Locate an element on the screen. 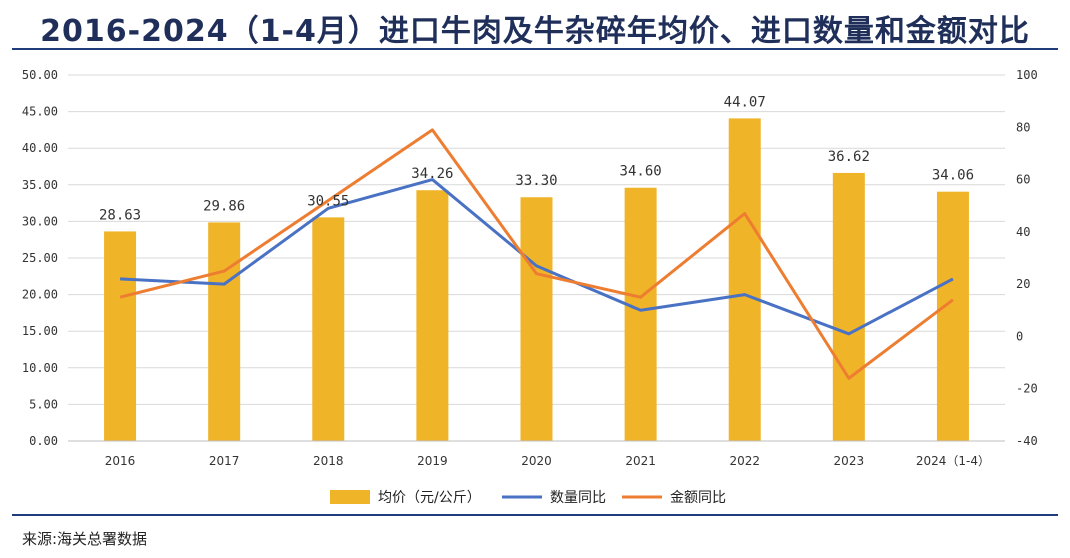  left-y-tick-label: 25.00 is located at coordinates (40, 258).